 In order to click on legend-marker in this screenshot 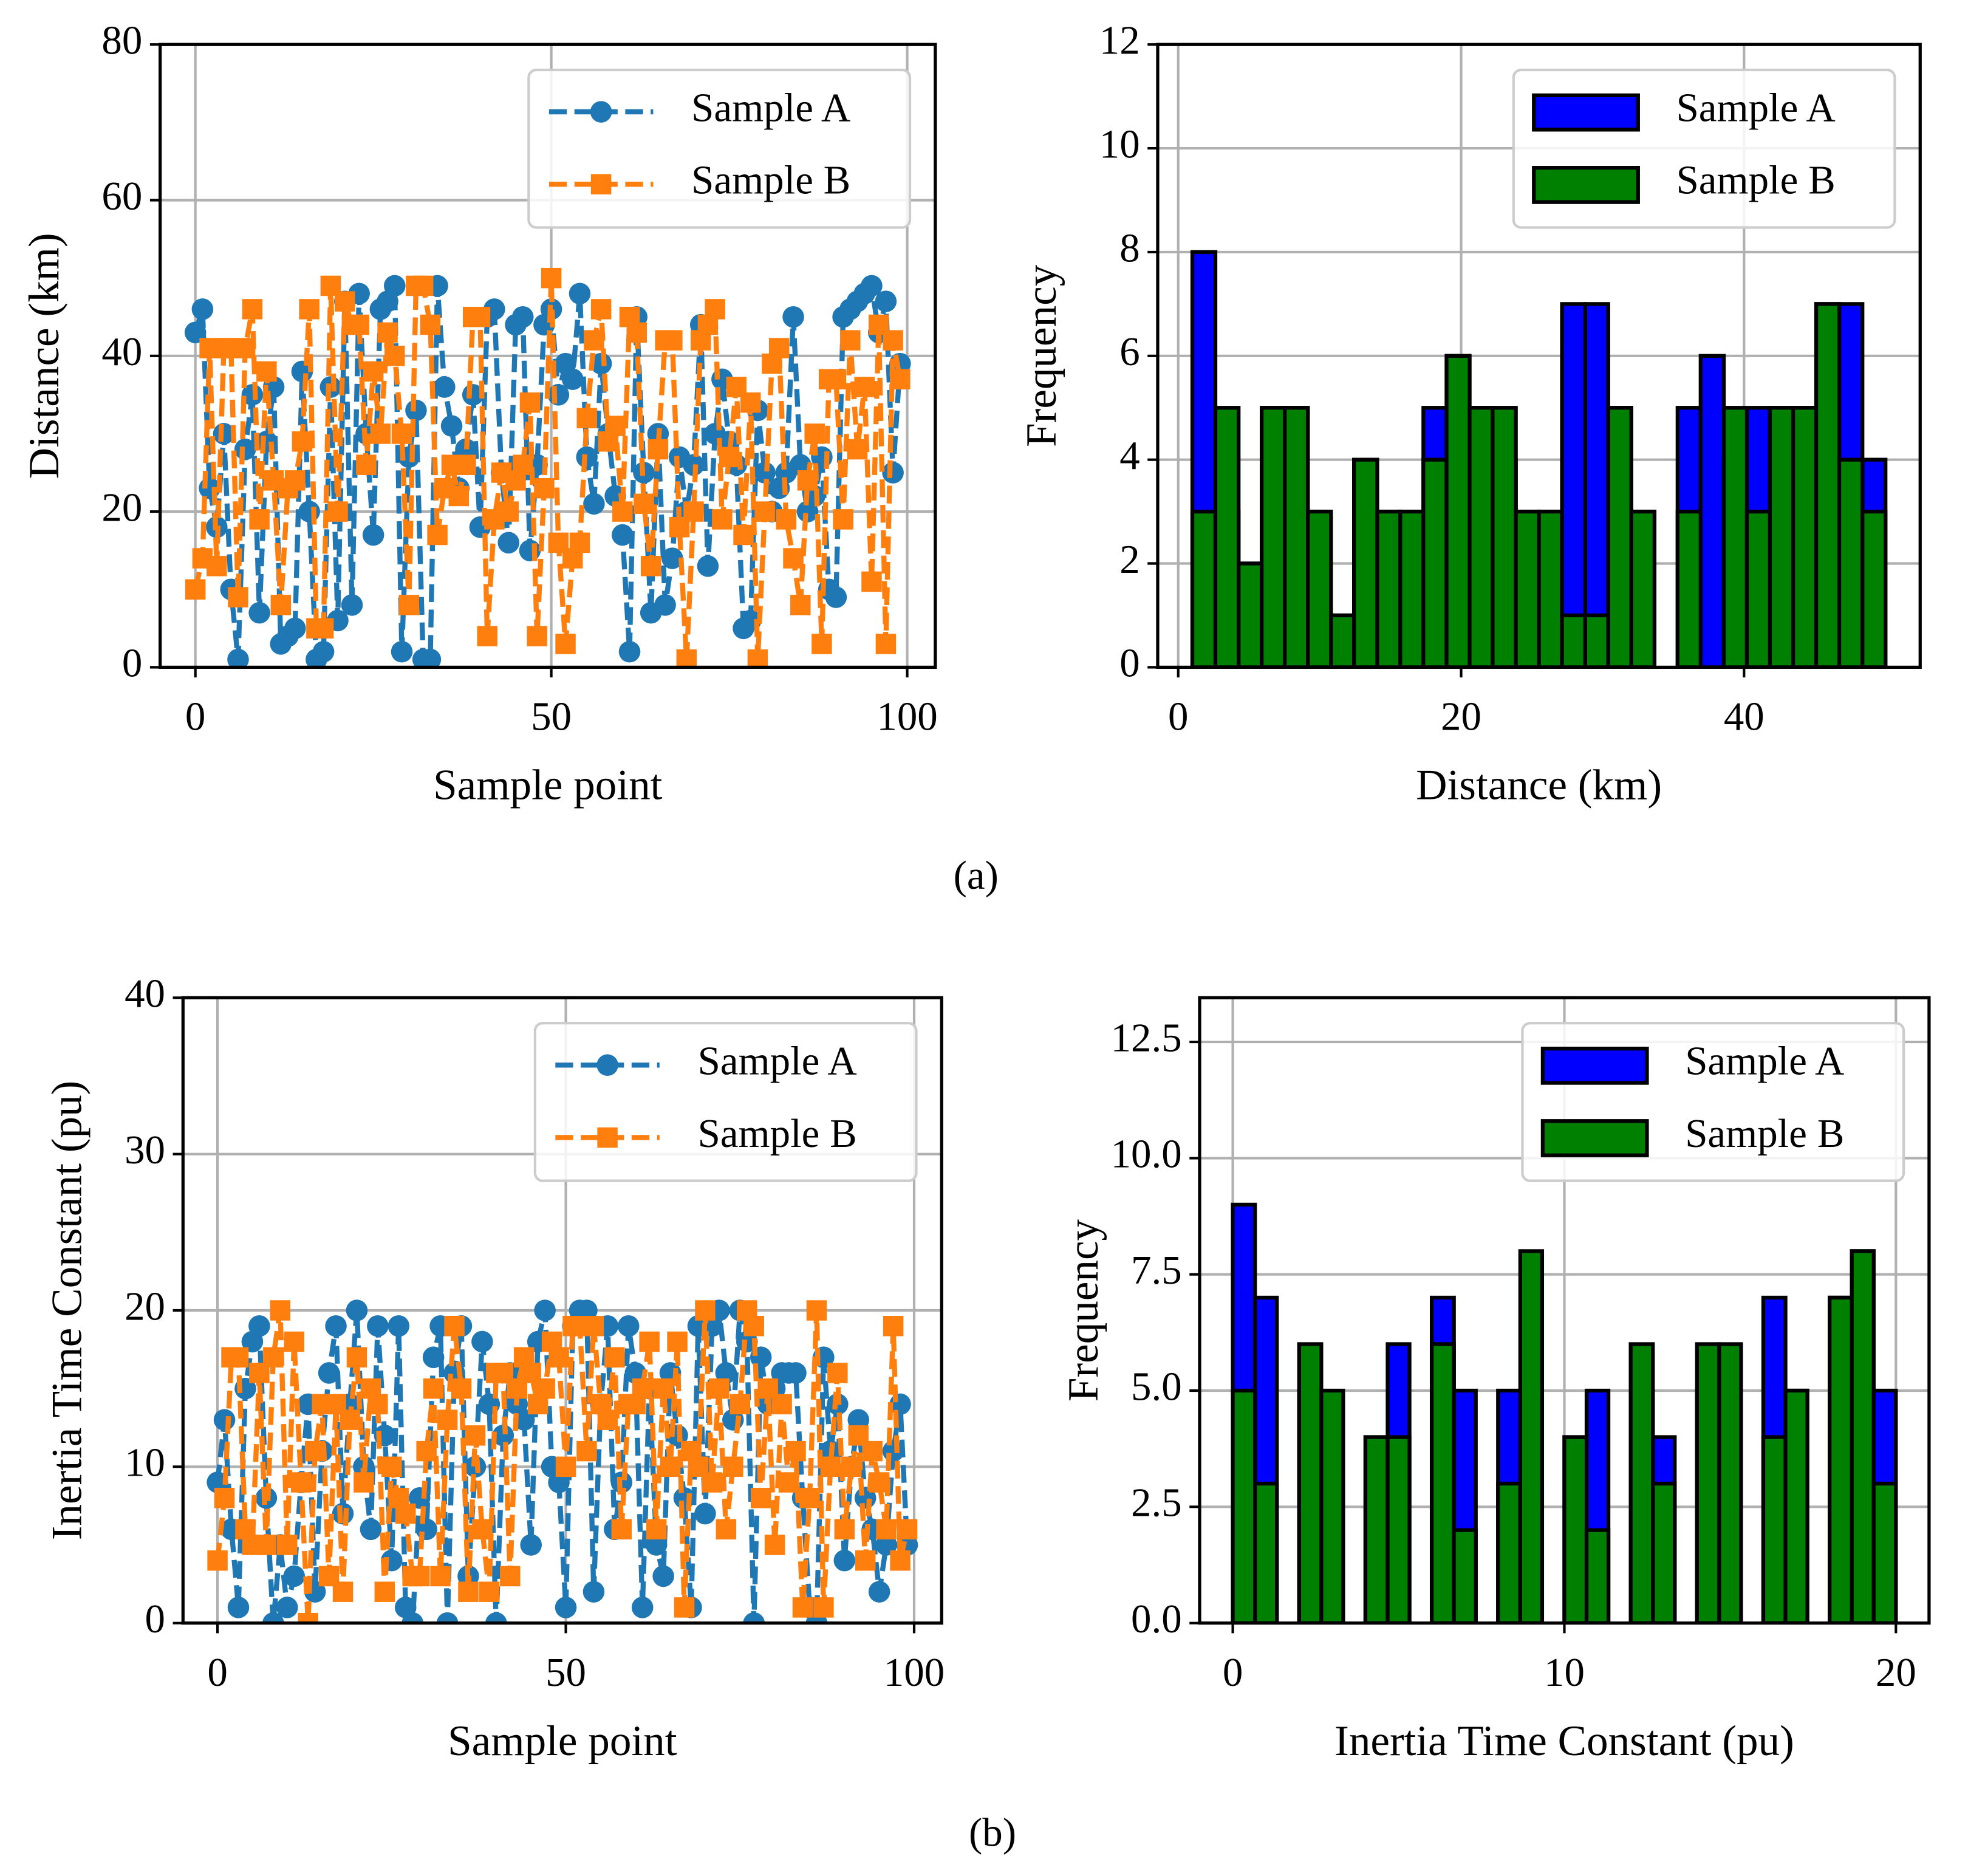, I will do `click(607, 1137)`.